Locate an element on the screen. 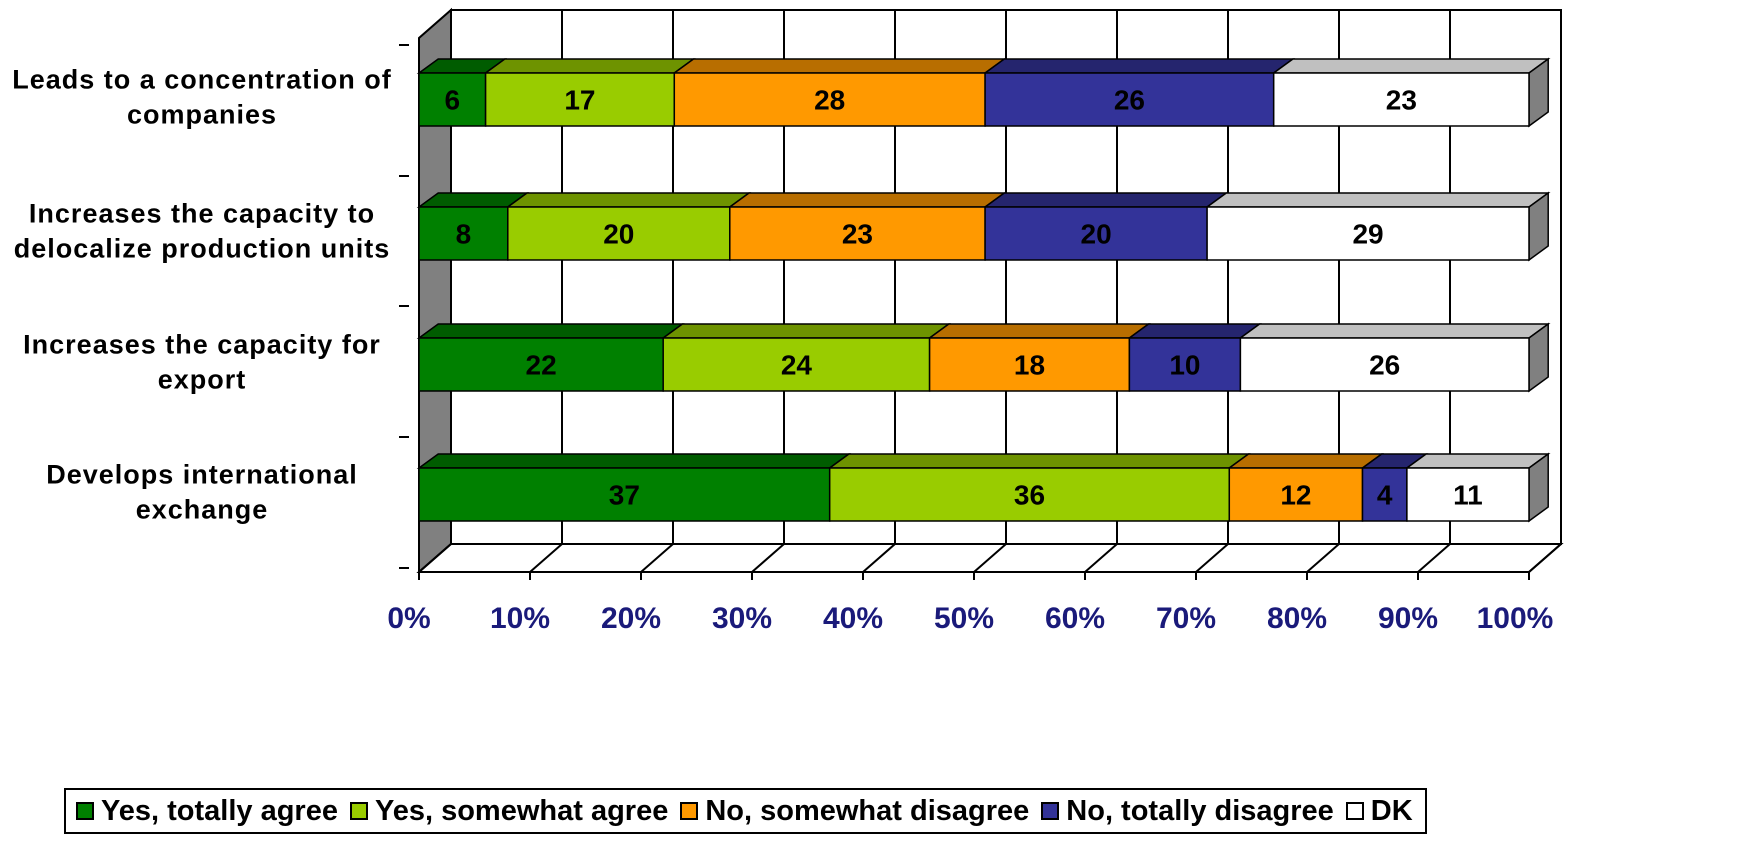 The width and height of the screenshot is (1746, 845). x-tick-label: 30% is located at coordinates (742, 618).